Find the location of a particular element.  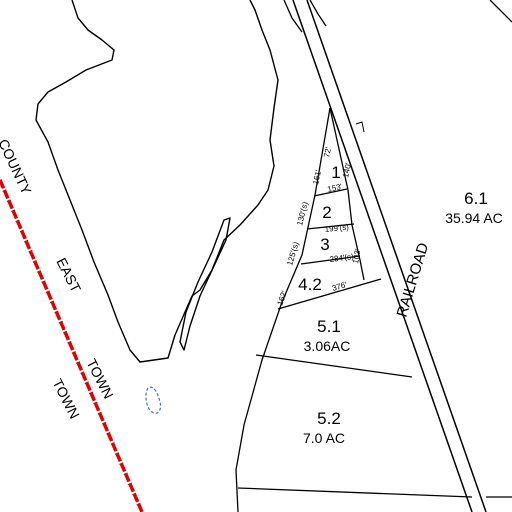

parcel-5-2-area: 7.0 AC is located at coordinates (324, 438).